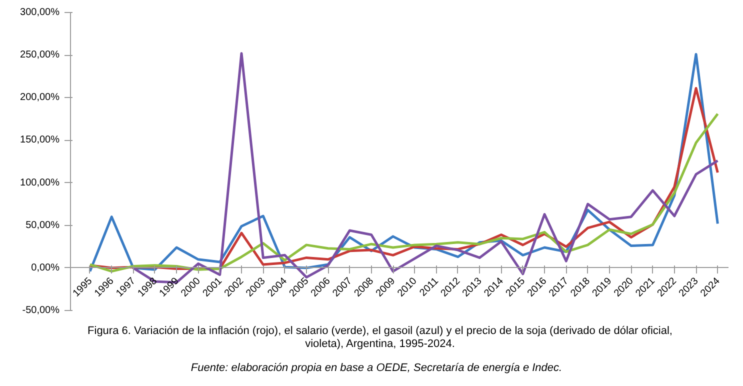  What do you see at coordinates (45, 268) in the screenshot?
I see `y-tick-label: 0,00%` at bounding box center [45, 268].